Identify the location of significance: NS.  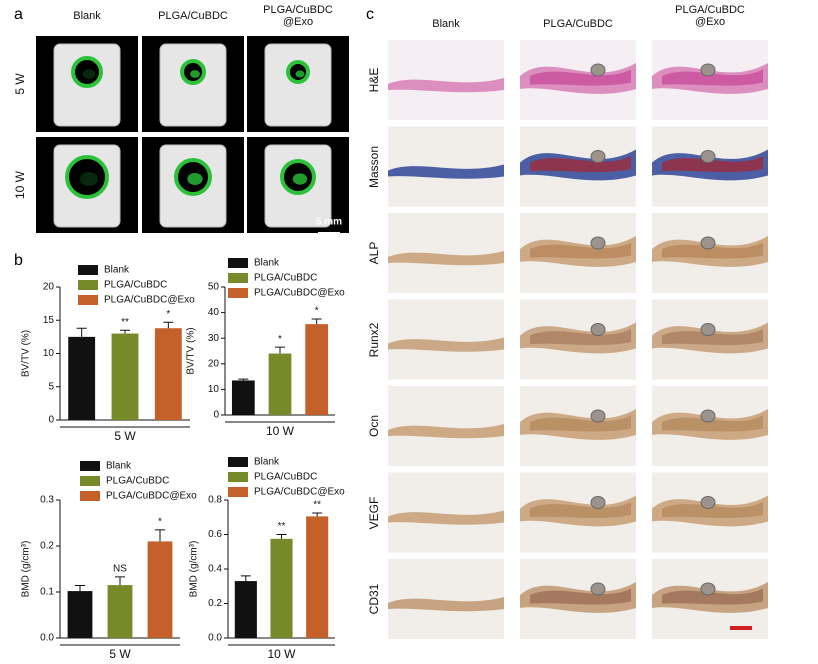
(120, 568).